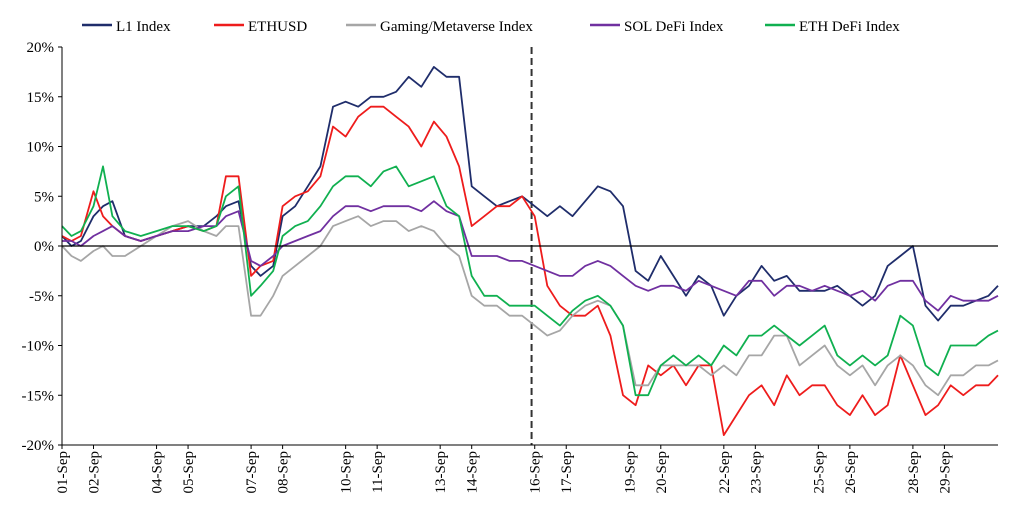  Describe the element at coordinates (819, 472) in the screenshot. I see `x-tick-label: 25-Sep` at that location.